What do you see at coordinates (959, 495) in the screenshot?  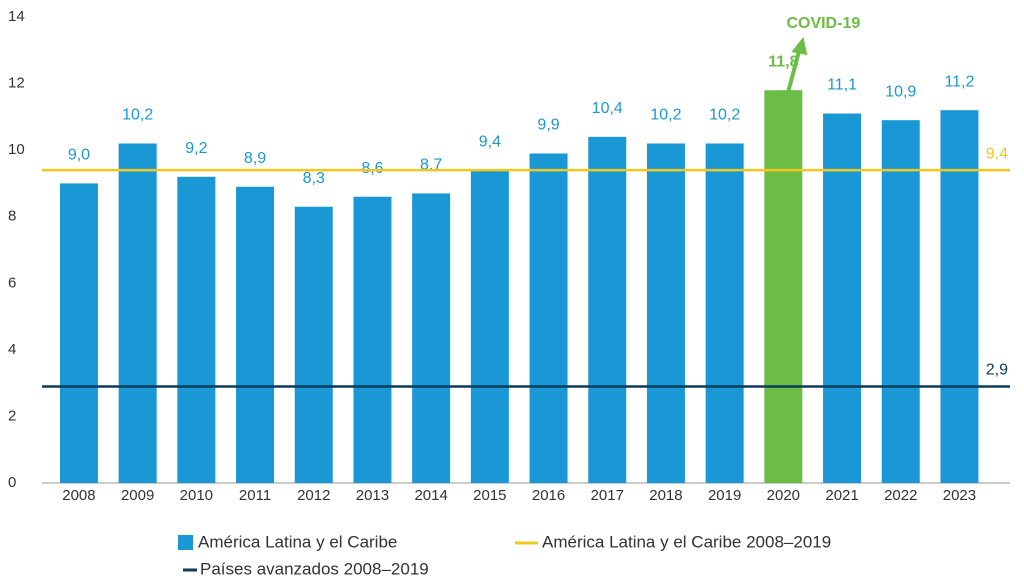 I see `x-tick-label: 2023` at bounding box center [959, 495].